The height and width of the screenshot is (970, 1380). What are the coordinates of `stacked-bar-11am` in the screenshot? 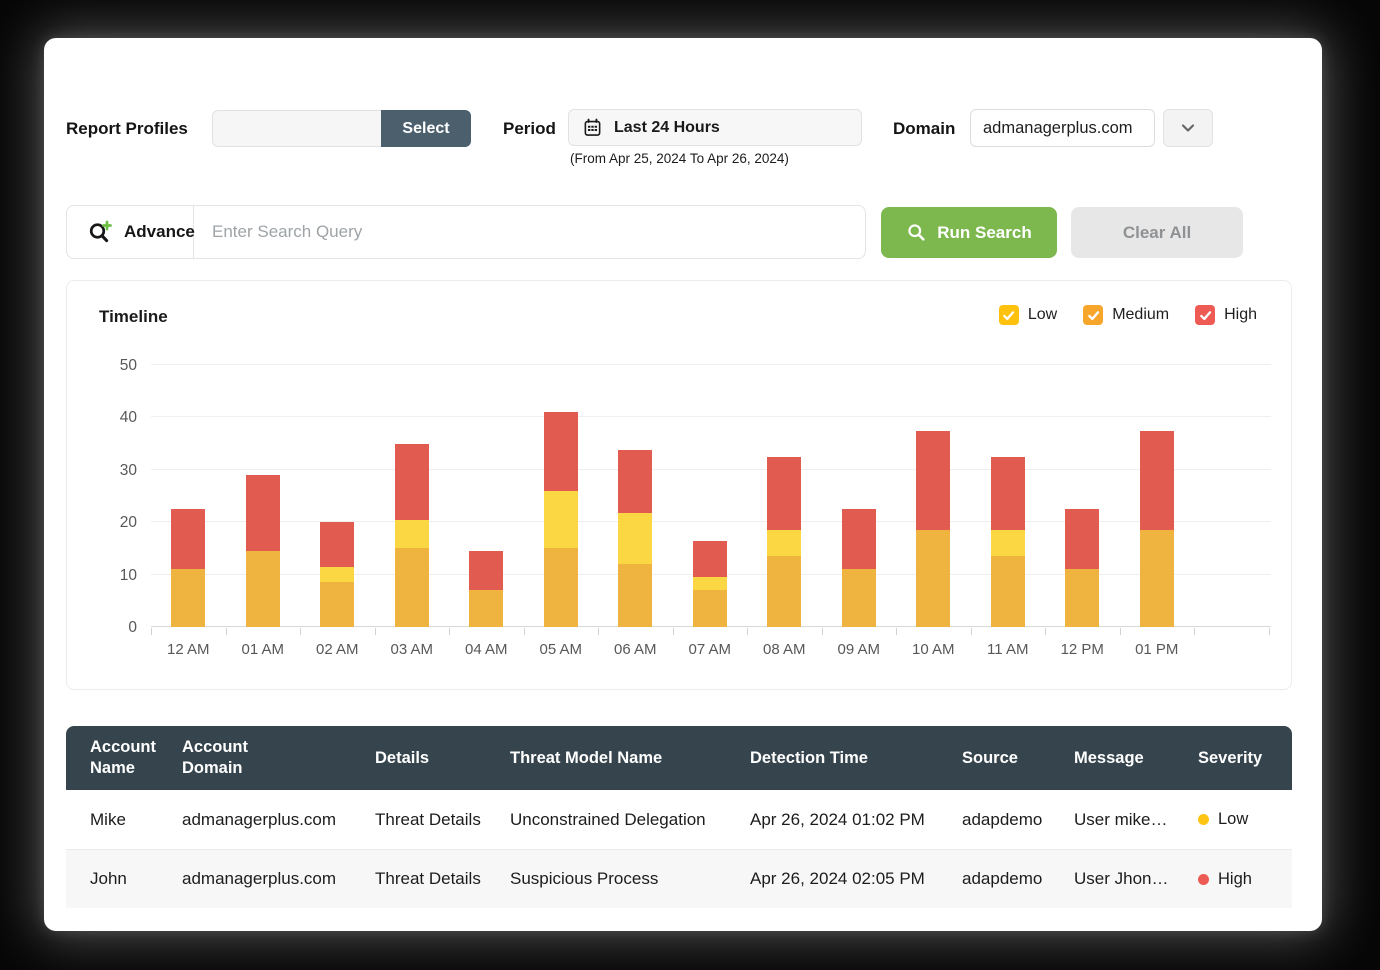 It's located at (1007, 541).